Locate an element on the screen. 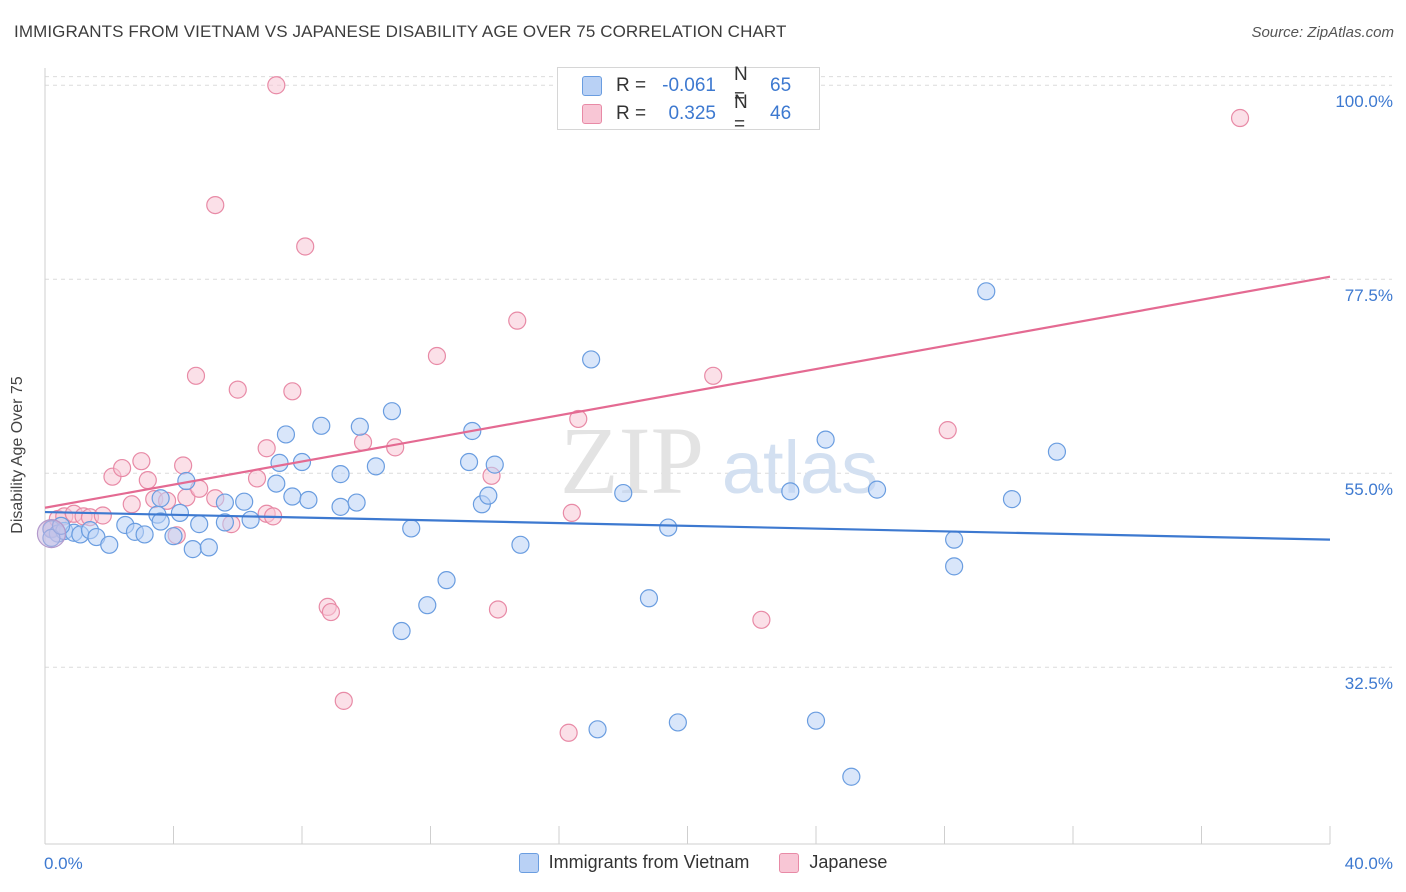 This screenshot has width=1406, height=892. y-tick-label: 77.5% is located at coordinates (1369, 295).